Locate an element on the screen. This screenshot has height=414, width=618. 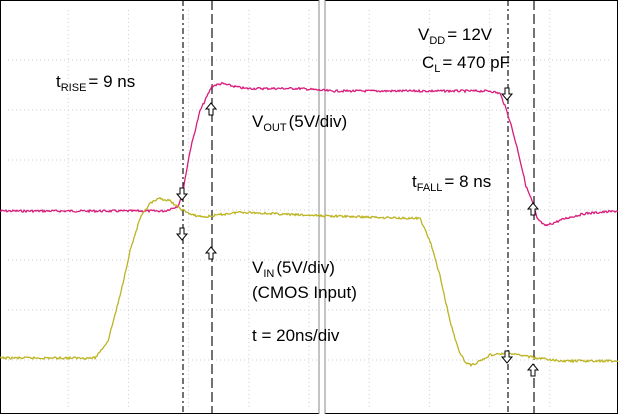
vin-series-label: VIN (5V/div) is located at coordinates (293, 269).